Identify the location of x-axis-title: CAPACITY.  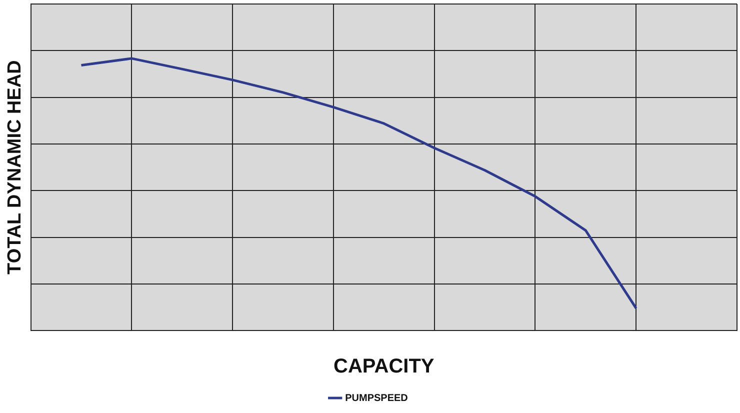
(384, 367).